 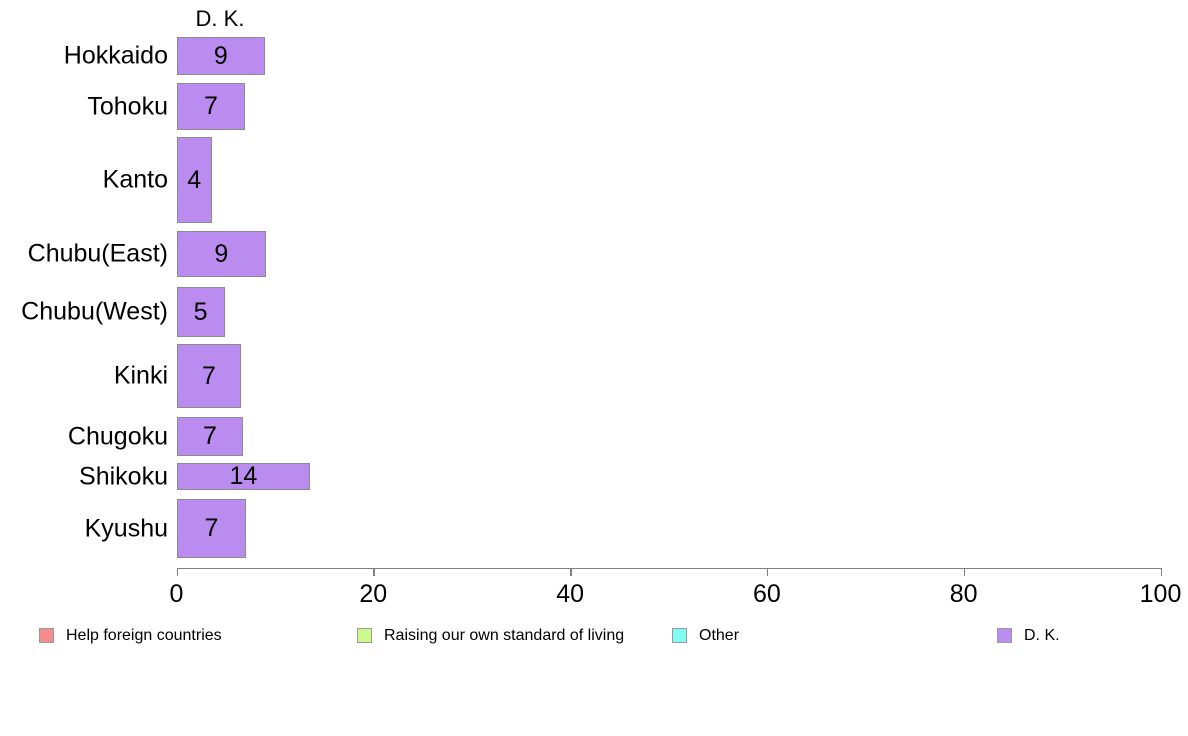 What do you see at coordinates (176, 594) in the screenshot?
I see `x-axis-tick-label: 0` at bounding box center [176, 594].